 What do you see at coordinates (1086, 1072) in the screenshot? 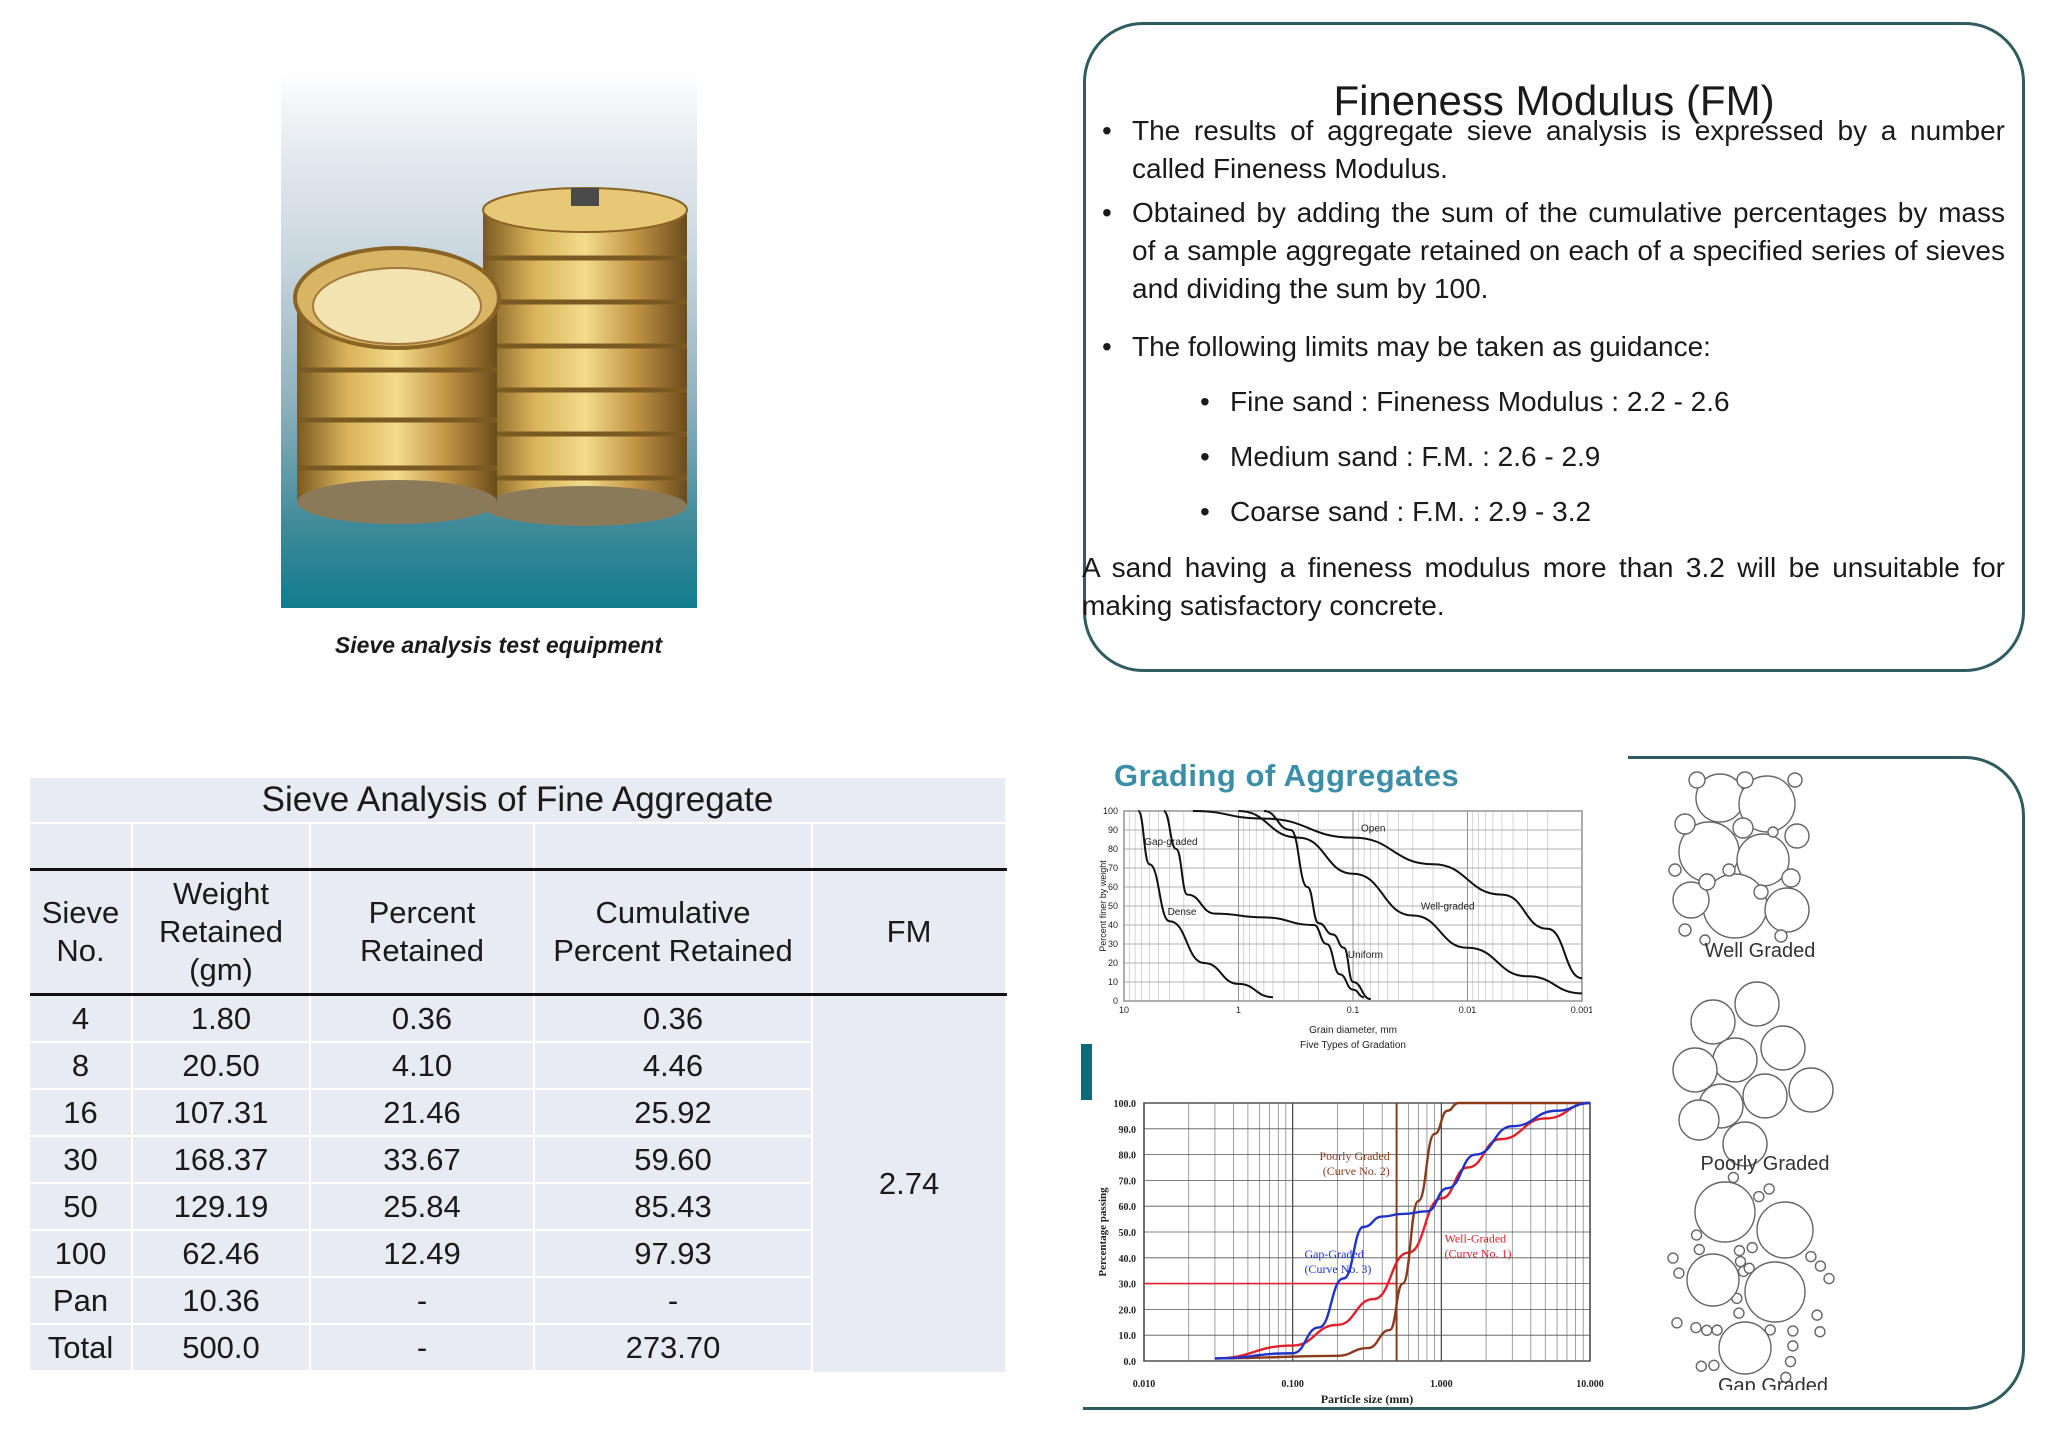
I see `teal-marker` at bounding box center [1086, 1072].